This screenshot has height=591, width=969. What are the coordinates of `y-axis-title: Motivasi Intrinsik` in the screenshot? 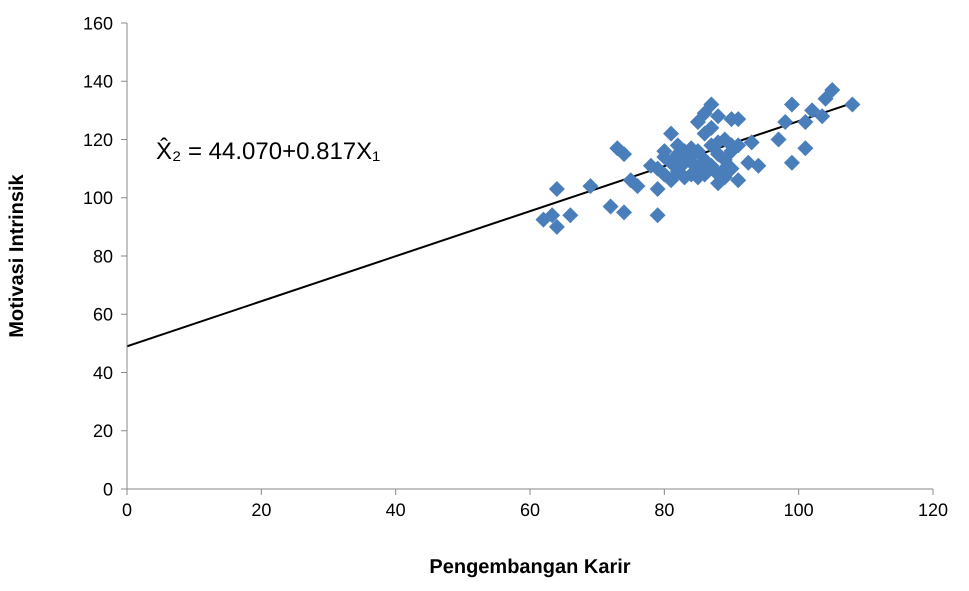 It's located at (17, 255).